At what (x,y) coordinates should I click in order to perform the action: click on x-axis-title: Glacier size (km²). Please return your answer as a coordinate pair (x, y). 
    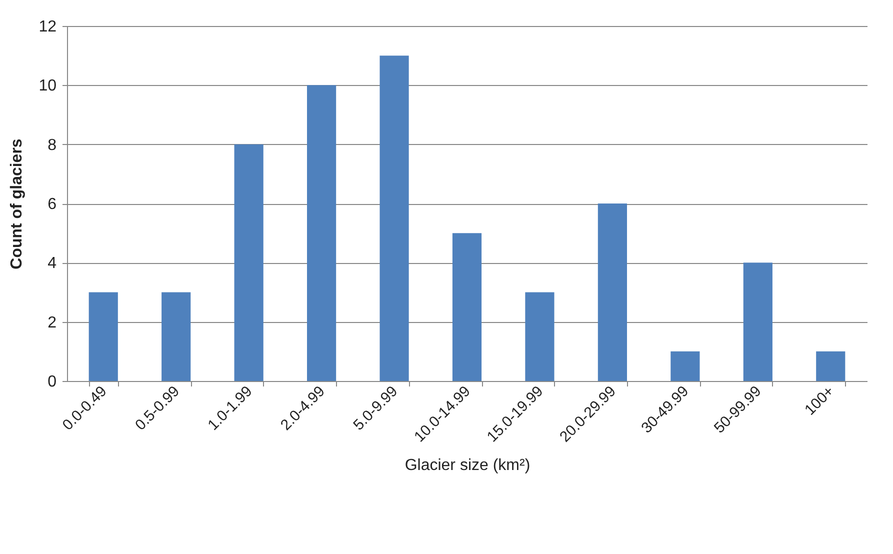
    Looking at the image, I should click on (467, 465).